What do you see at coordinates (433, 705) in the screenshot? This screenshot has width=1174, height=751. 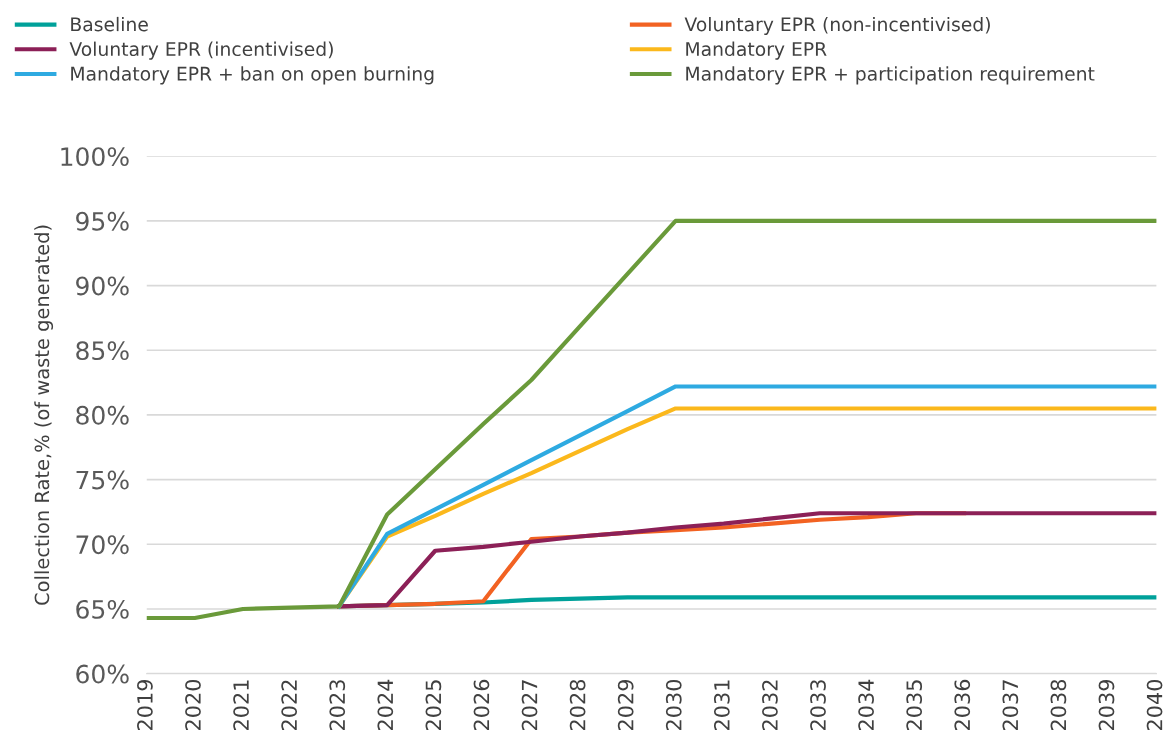 I see `x-tick-label: 2025` at bounding box center [433, 705].